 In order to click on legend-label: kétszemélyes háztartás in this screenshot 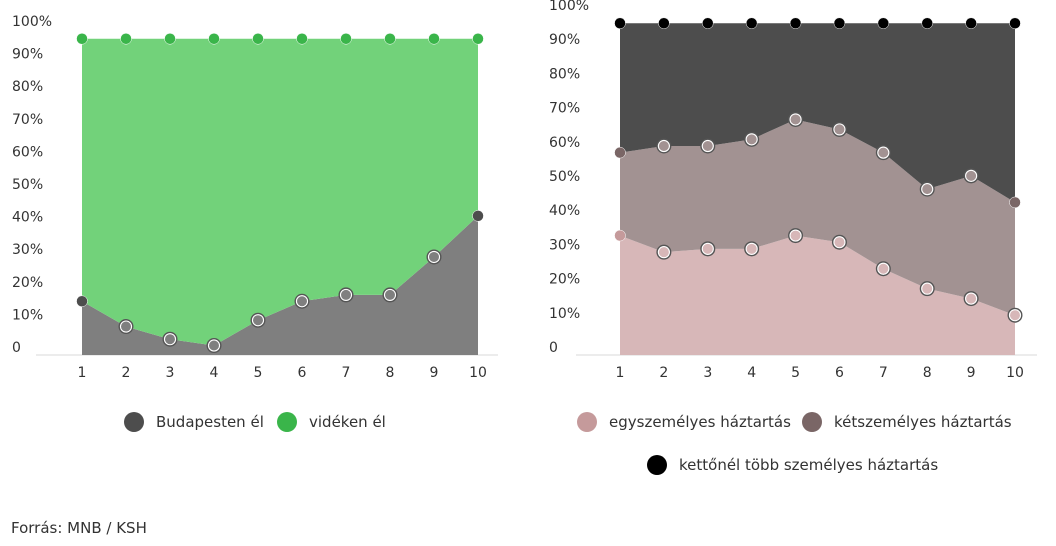, I will do `click(923, 422)`.